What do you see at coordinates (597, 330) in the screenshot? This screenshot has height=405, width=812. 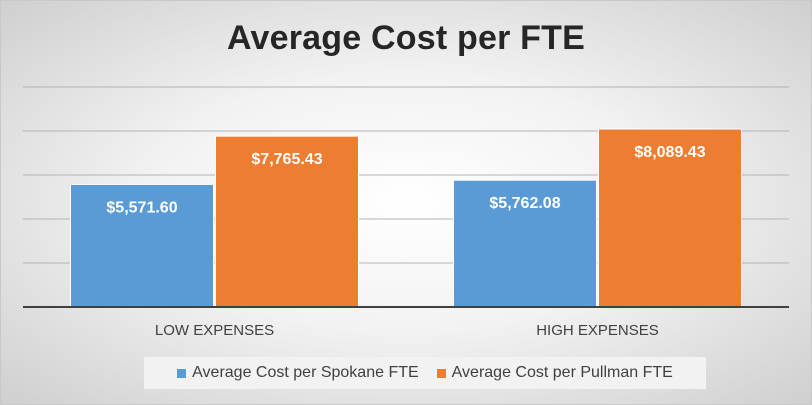 I see `category-label: HIGH EXPENSES` at bounding box center [597, 330].